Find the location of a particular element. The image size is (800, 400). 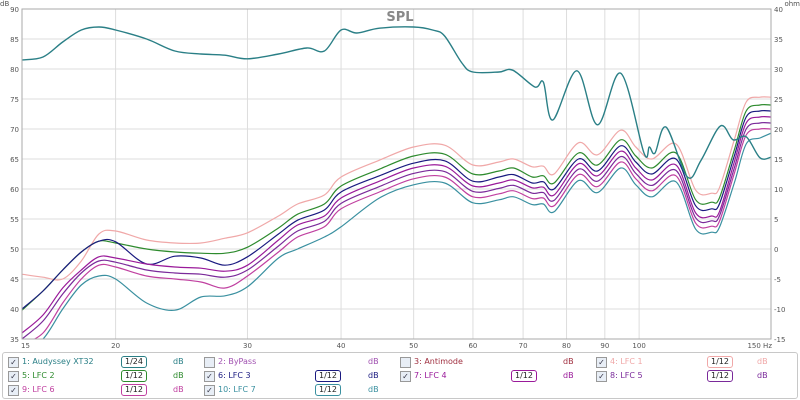

legend-label: 3: Antimode is located at coordinates (438, 361).